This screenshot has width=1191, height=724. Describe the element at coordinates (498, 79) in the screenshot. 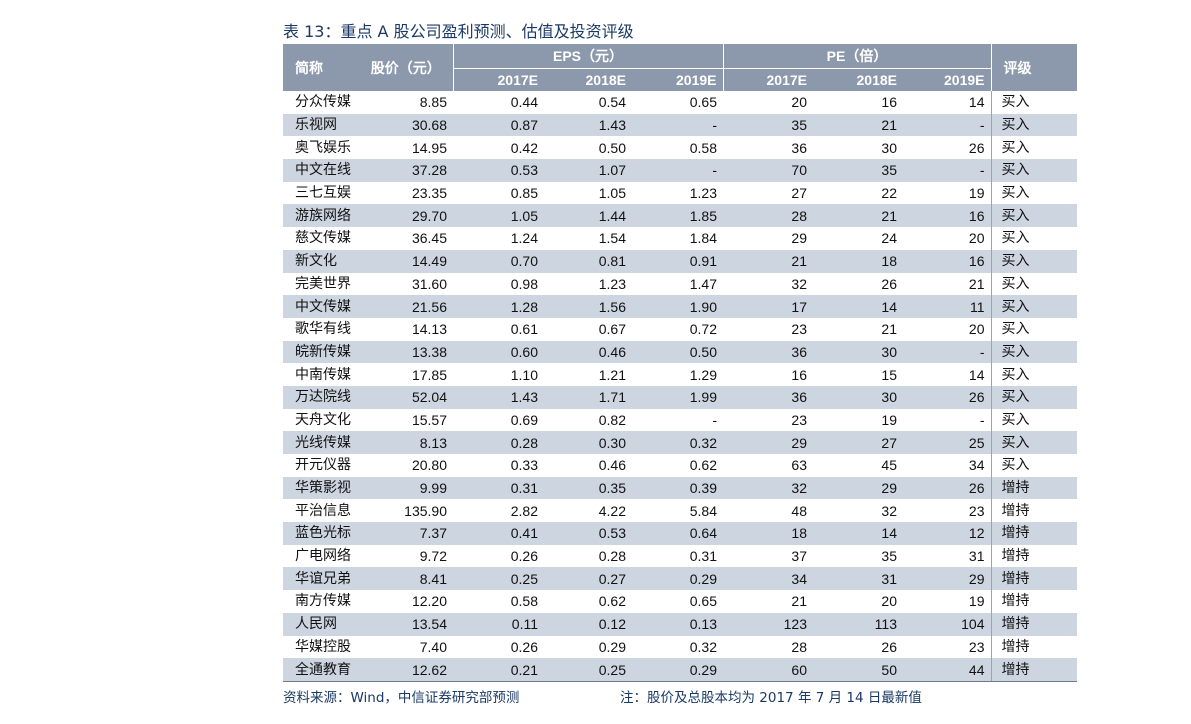

I see `header-eps-2017e: 2017E` at that location.